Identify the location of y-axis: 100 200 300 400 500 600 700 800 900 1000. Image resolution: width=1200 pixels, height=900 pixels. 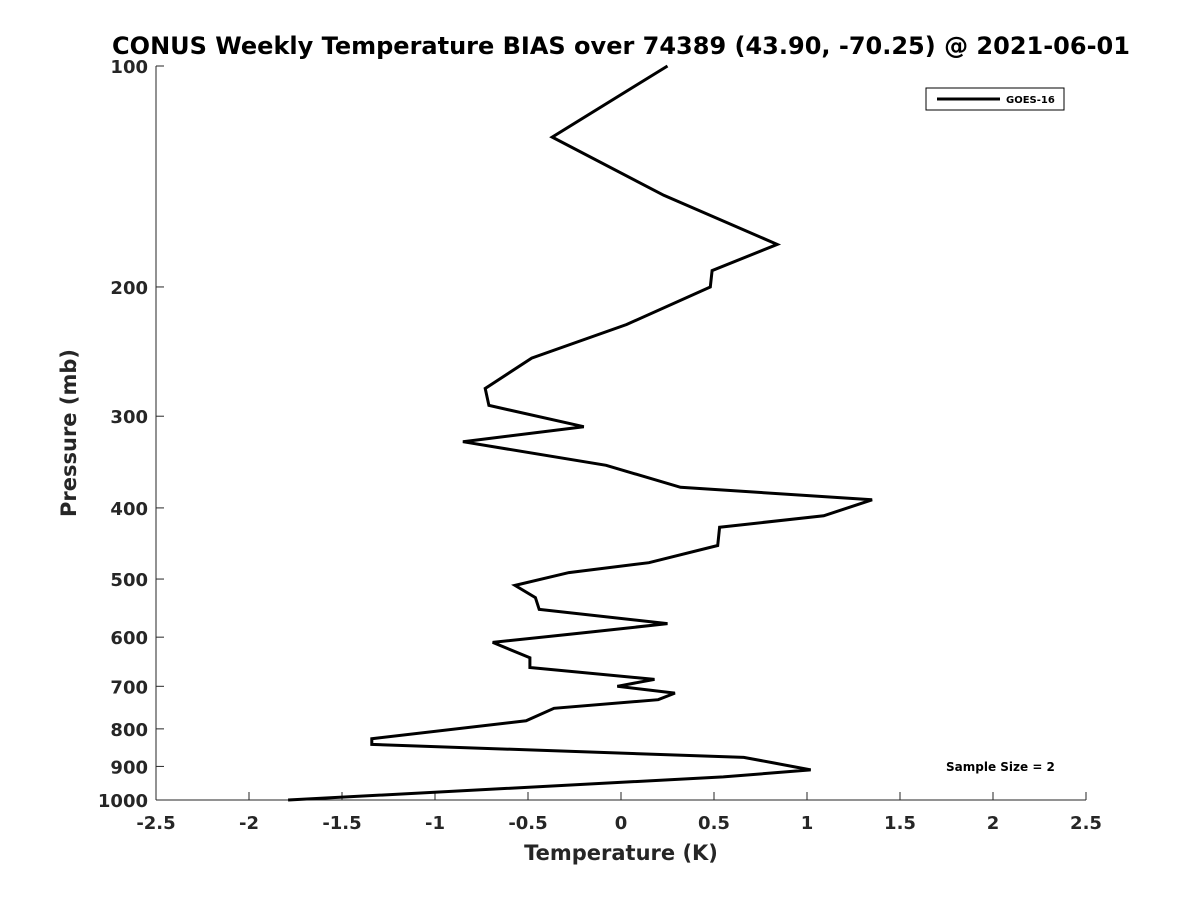
(131, 434).